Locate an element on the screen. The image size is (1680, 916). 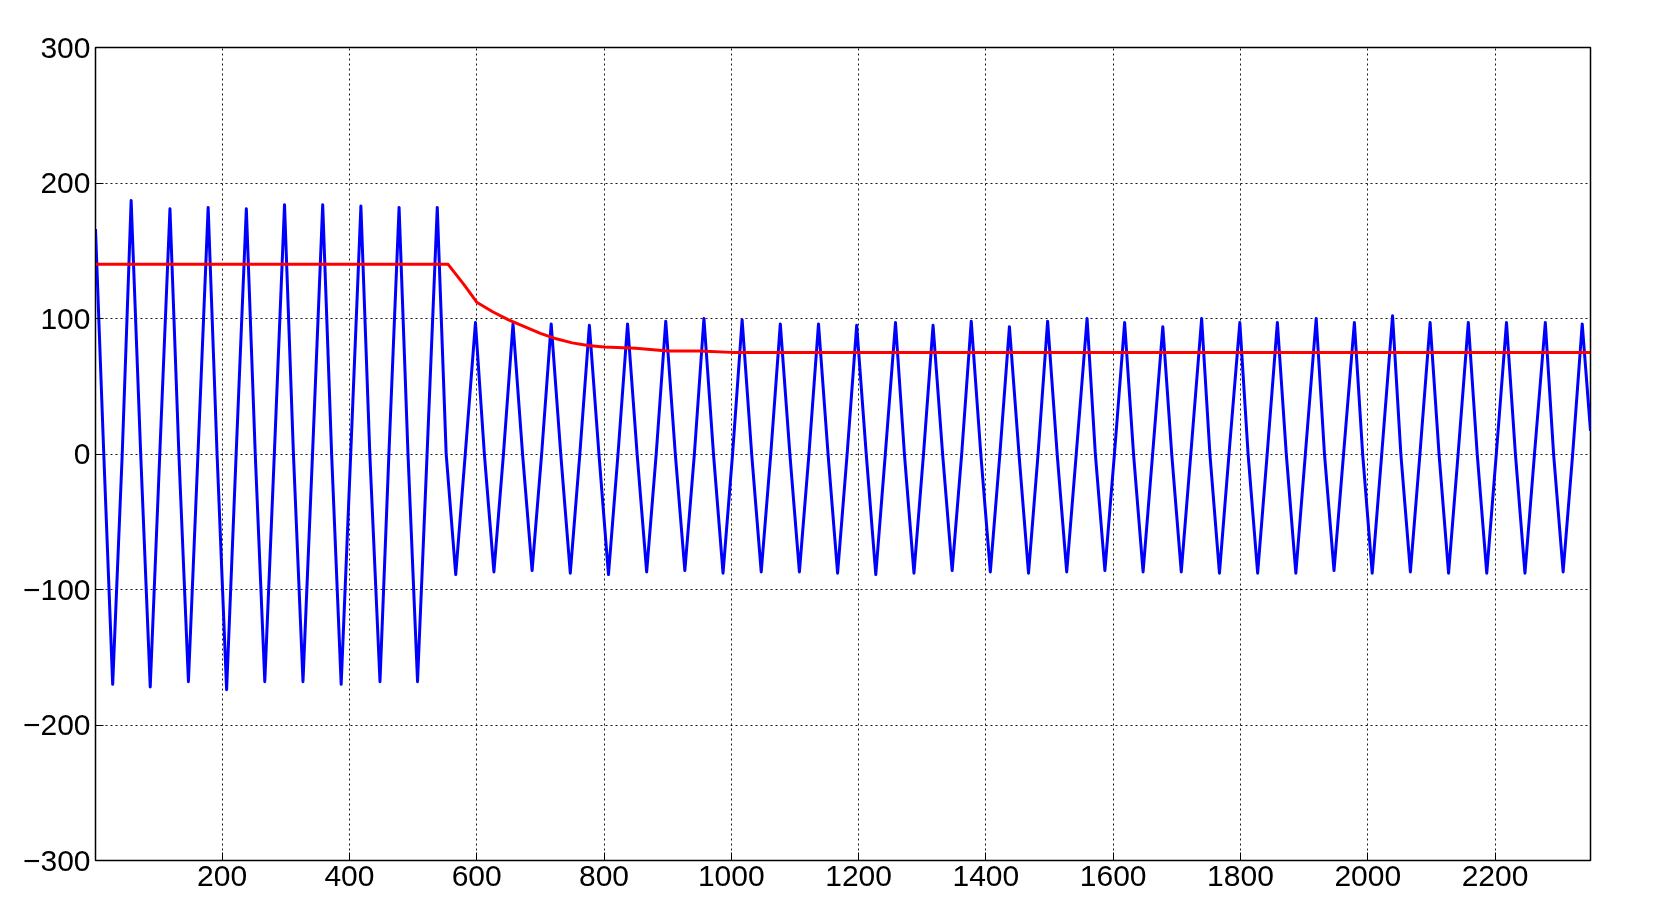
line-series is located at coordinates (843, 308).